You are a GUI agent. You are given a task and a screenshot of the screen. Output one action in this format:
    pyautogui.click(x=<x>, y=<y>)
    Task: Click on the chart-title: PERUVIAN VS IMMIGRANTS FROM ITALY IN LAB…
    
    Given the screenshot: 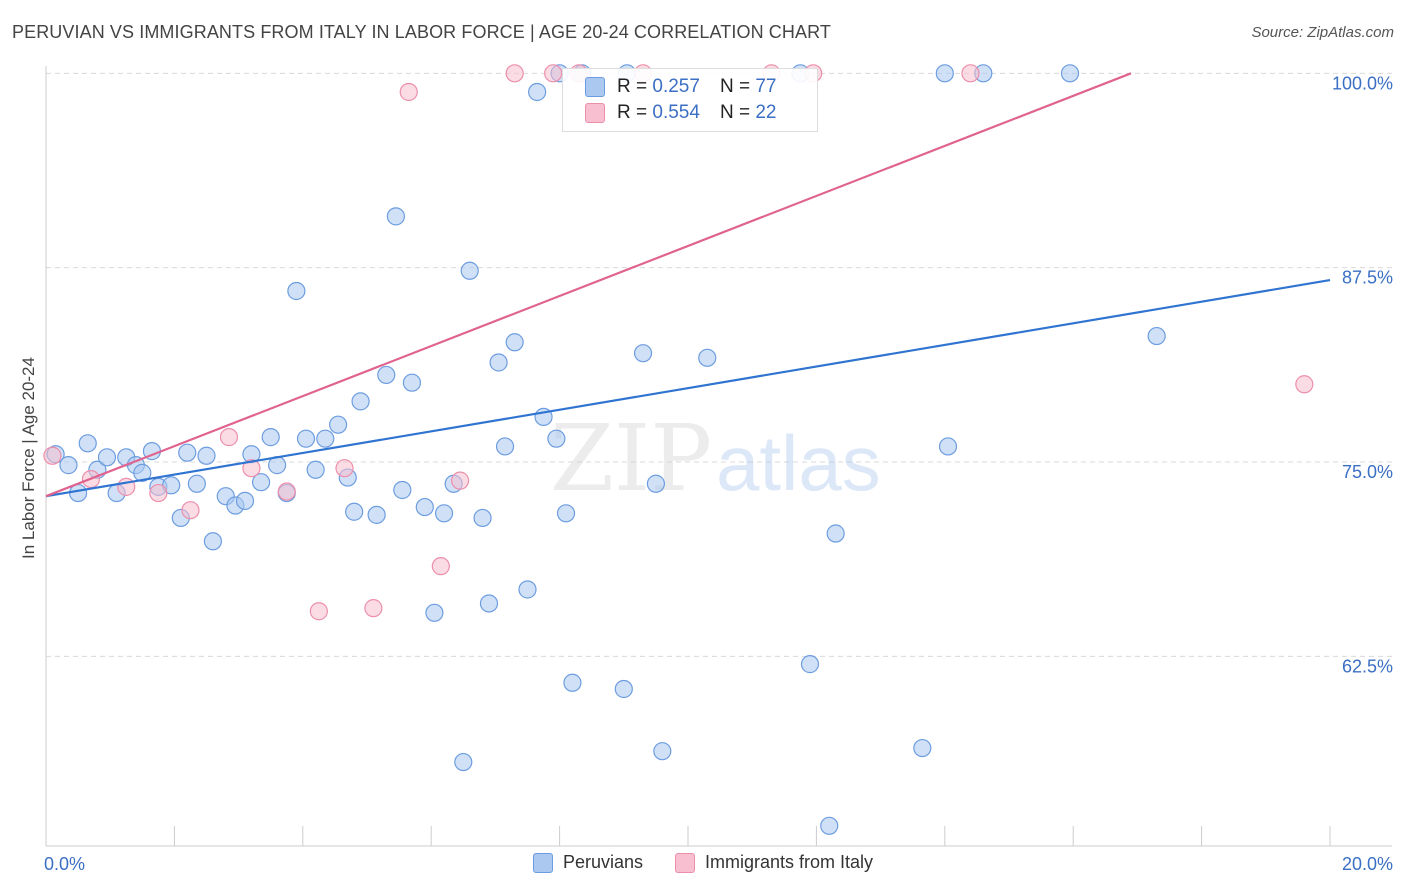 What is the action you would take?
    pyautogui.click(x=421, y=32)
    